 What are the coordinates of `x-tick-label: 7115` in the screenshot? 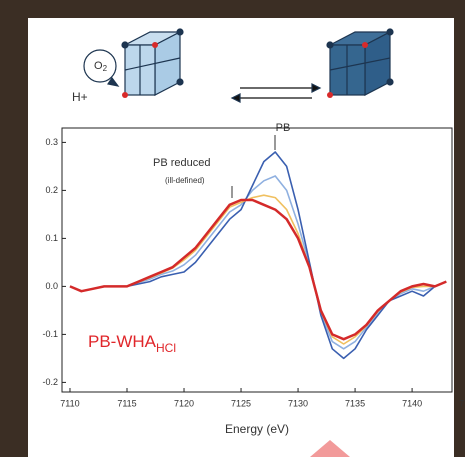 It's located at (126, 403).